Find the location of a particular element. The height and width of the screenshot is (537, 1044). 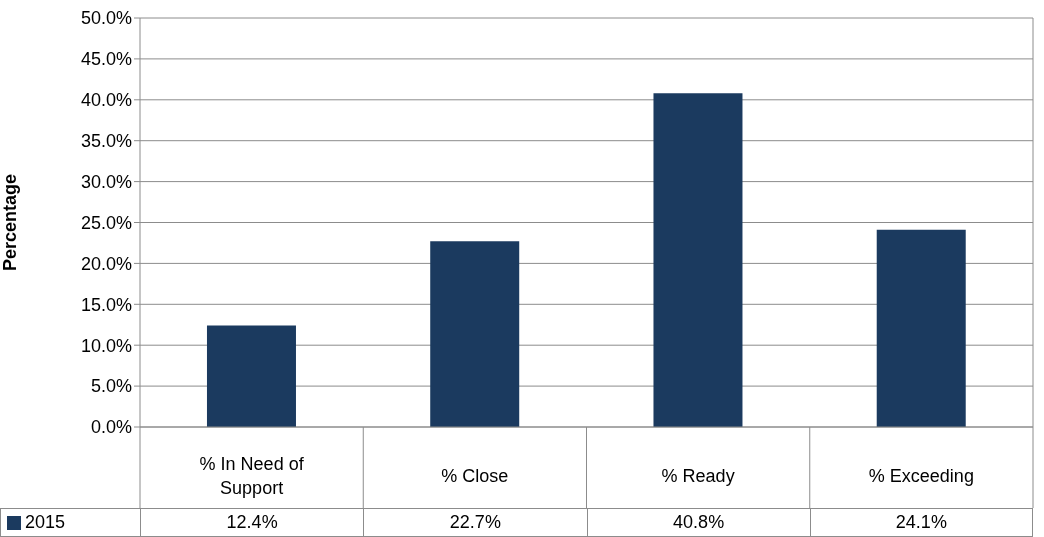

data-label: 12.4% is located at coordinates (252, 522).